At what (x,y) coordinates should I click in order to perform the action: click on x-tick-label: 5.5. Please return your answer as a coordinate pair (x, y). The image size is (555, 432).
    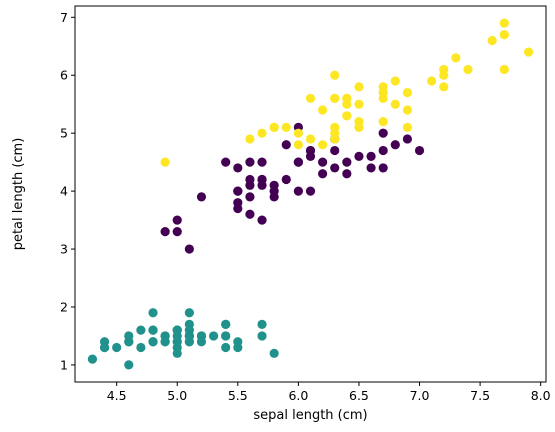
    Looking at the image, I should click on (238, 395).